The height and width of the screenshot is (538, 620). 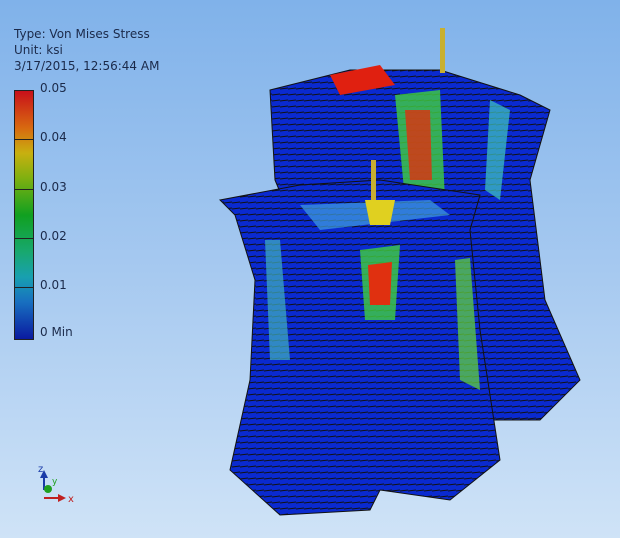 What do you see at coordinates (56, 332) in the screenshot?
I see `legend-label: 0 Min` at bounding box center [56, 332].